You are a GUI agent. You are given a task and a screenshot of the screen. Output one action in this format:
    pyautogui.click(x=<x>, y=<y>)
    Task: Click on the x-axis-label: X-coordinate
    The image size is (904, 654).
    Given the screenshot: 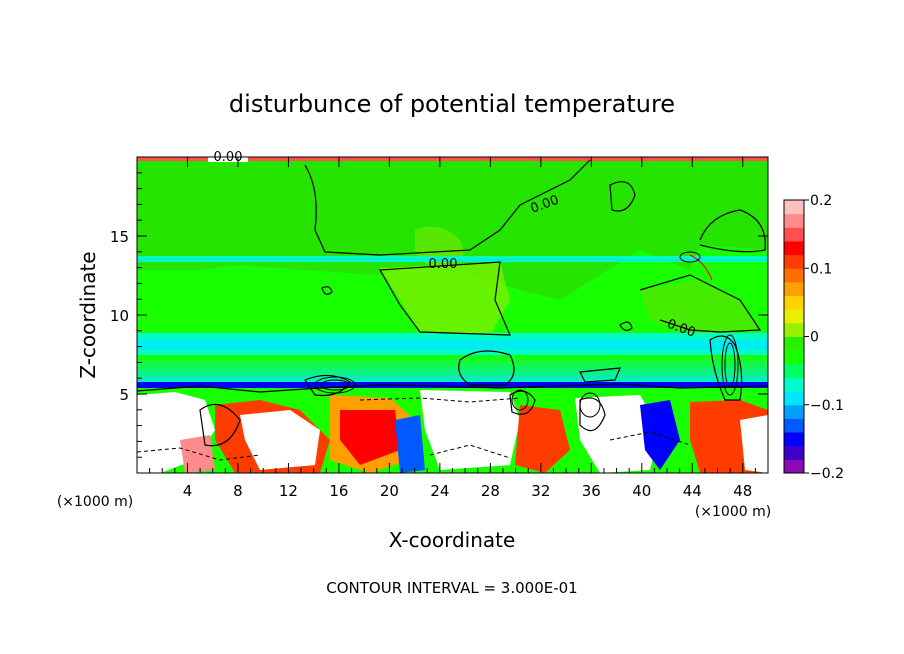 What is the action you would take?
    pyautogui.click(x=452, y=540)
    